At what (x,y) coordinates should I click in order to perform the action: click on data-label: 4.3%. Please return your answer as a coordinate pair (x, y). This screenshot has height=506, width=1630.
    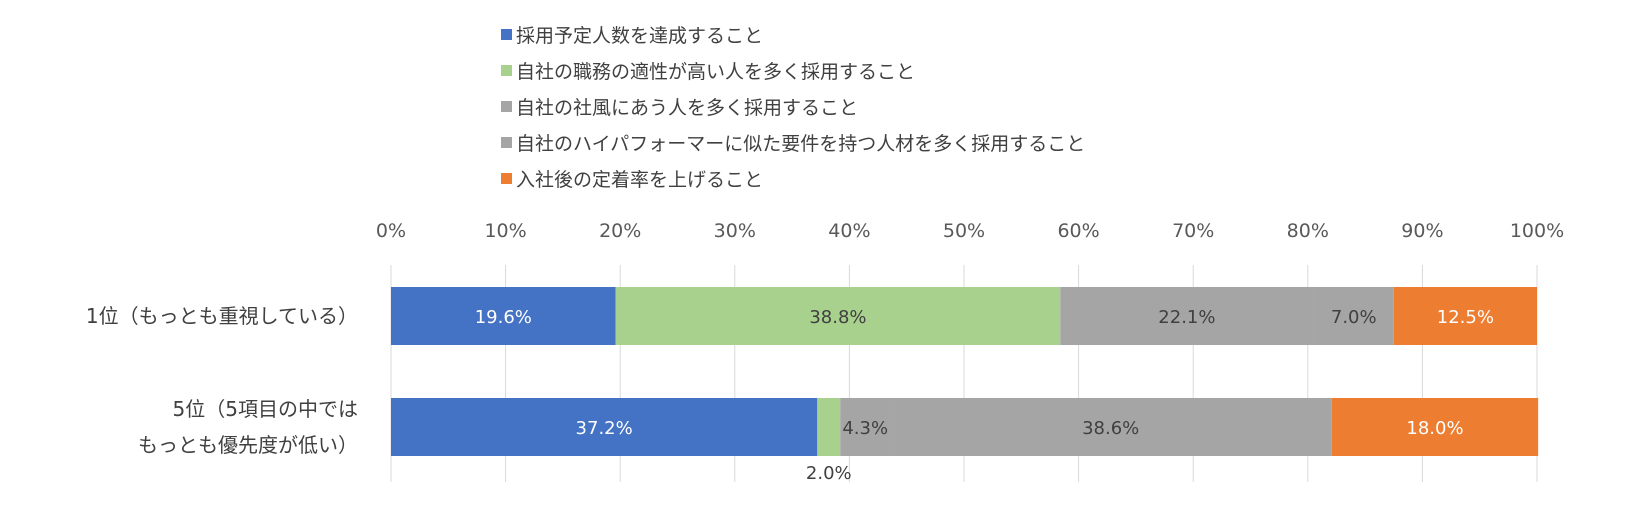
    Looking at the image, I should click on (865, 428).